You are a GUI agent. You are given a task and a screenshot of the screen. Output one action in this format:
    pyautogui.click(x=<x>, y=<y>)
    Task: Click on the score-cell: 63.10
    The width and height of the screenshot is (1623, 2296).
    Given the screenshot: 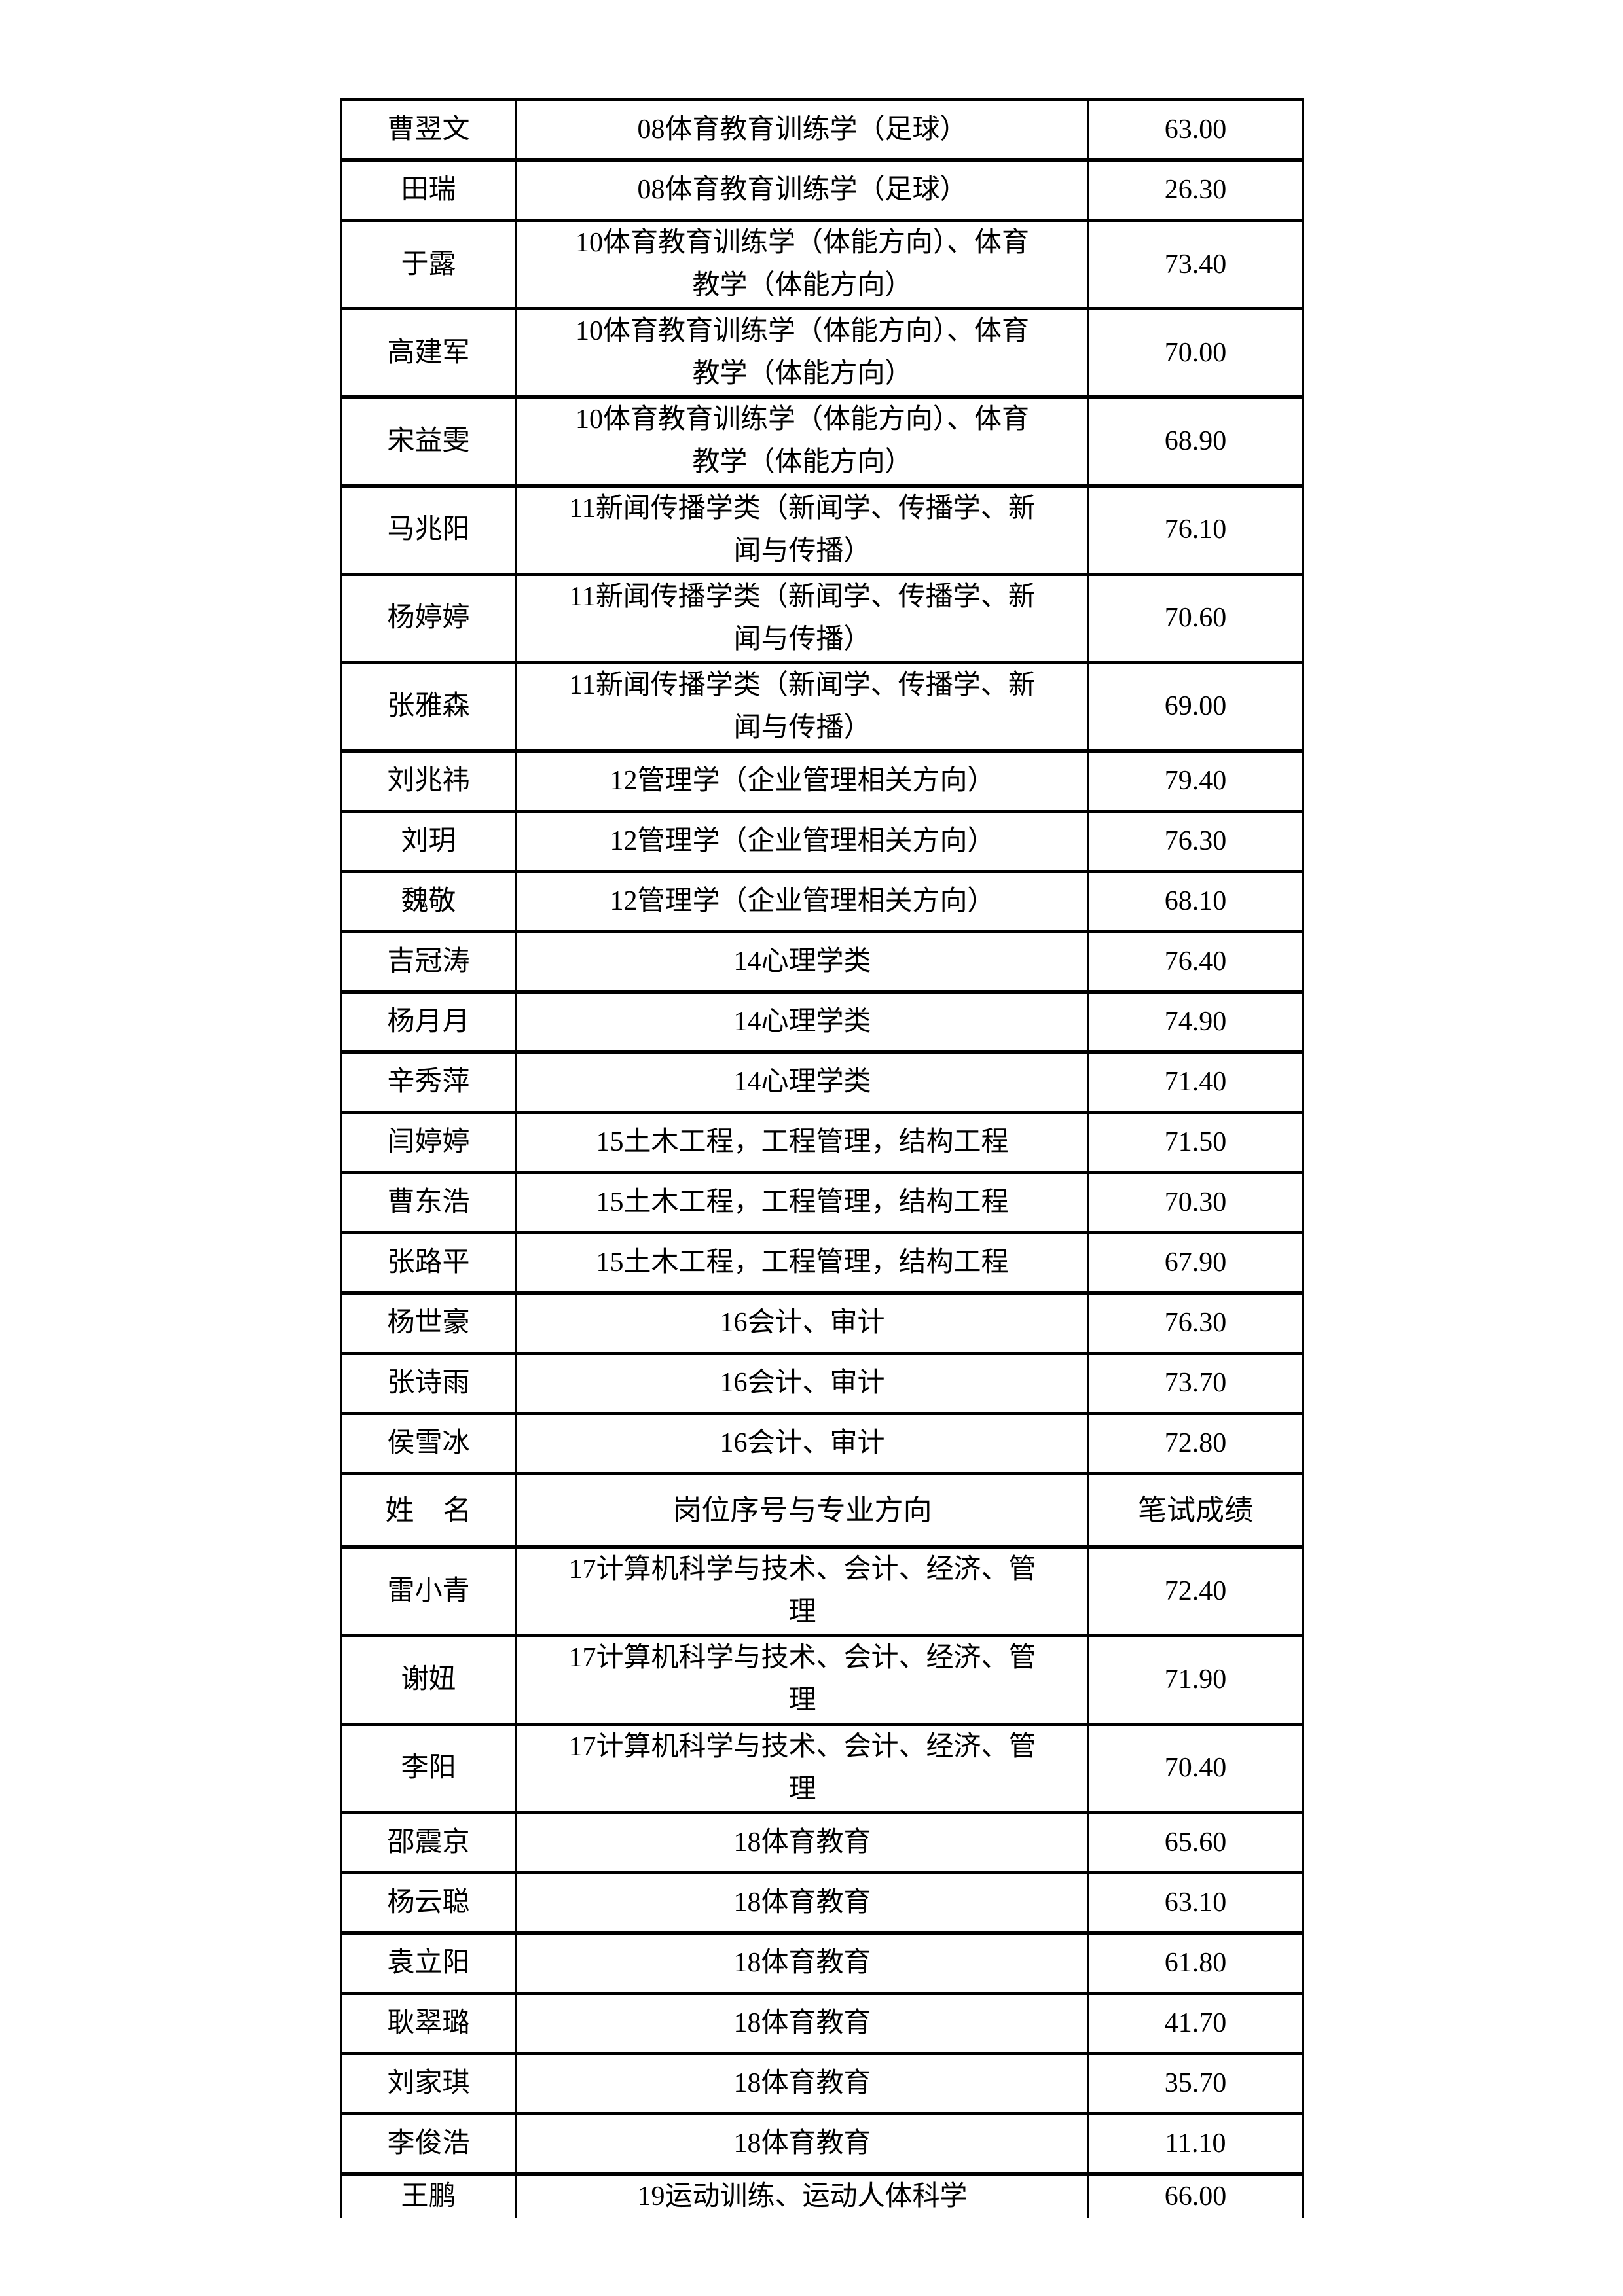 What is the action you would take?
    pyautogui.click(x=1195, y=1903)
    